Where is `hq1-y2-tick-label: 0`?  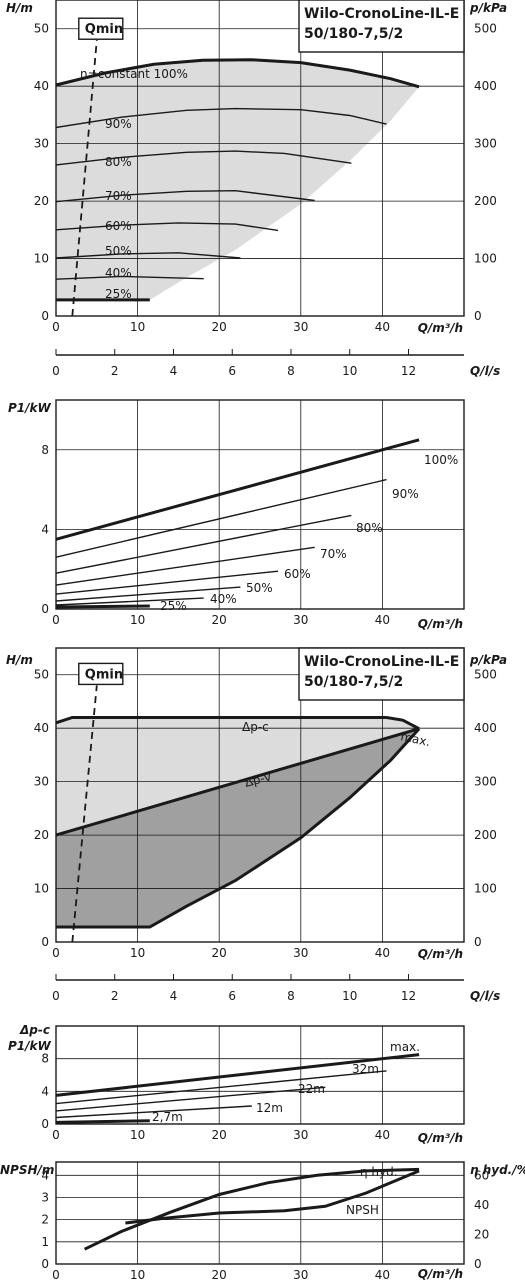
hq1-y2-tick-label: 0 is located at coordinates (478, 316).